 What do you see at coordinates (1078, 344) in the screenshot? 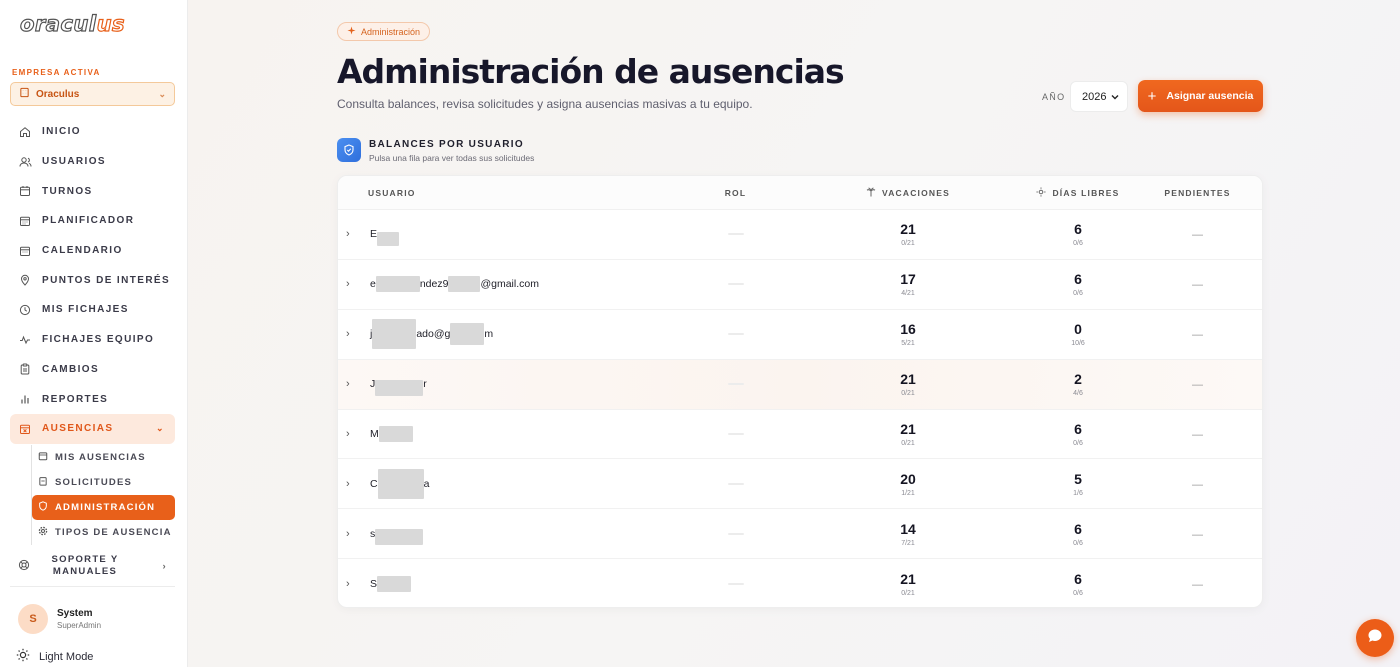
I see `dias-libres-used: 10/6` at bounding box center [1078, 344].